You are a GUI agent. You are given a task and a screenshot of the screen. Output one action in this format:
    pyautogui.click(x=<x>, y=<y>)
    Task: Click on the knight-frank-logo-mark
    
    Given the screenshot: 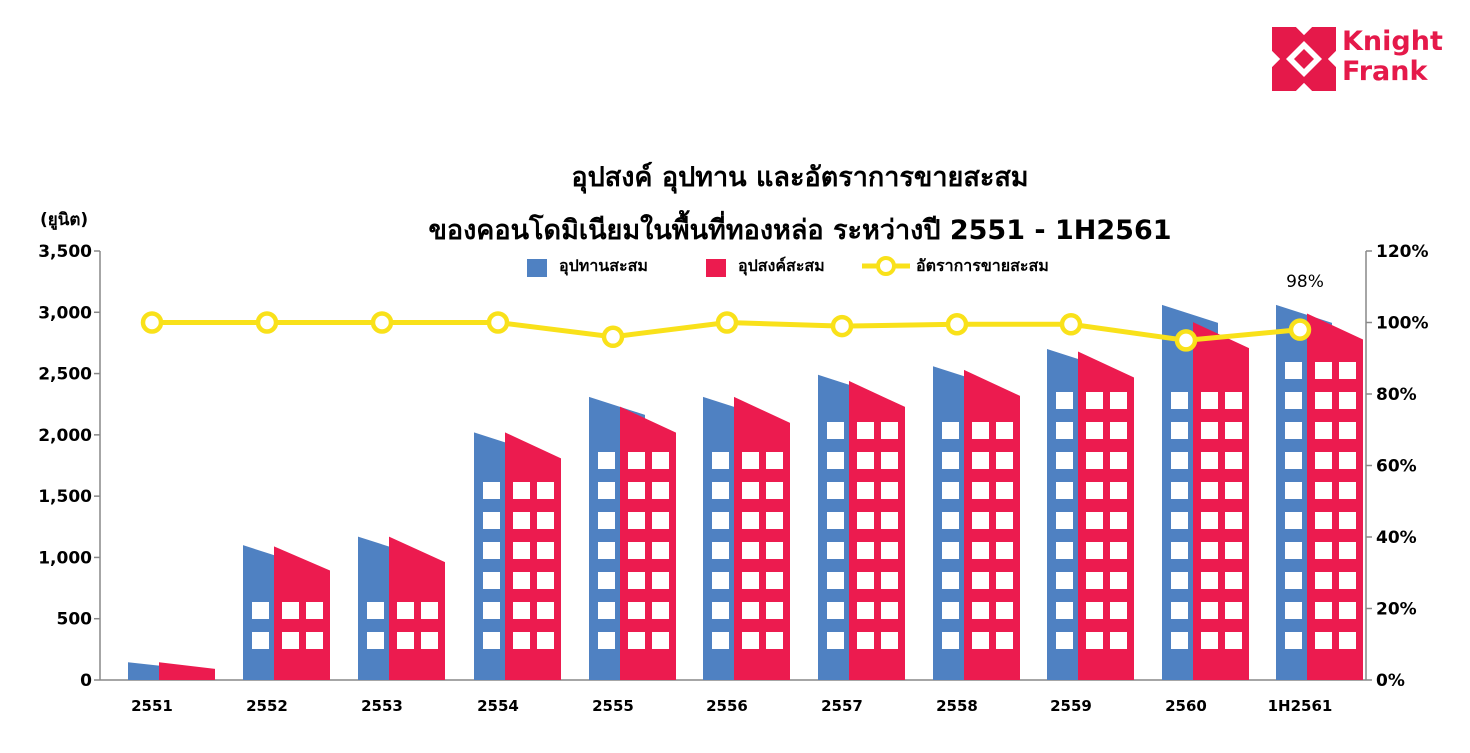 What is the action you would take?
    pyautogui.click(x=1304, y=59)
    